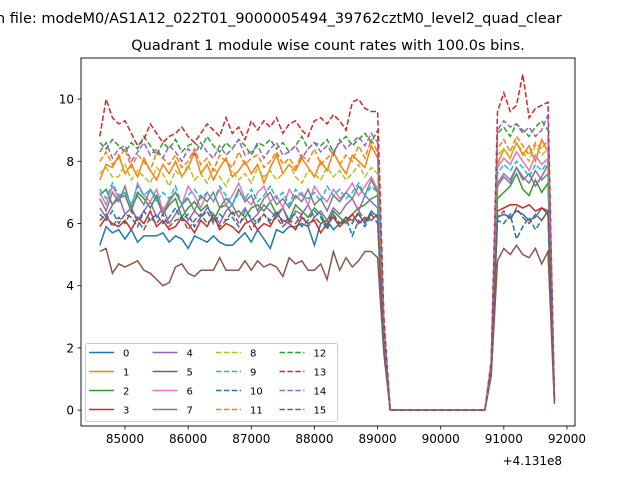 The image size is (640, 484). I want to click on legend-label: 12, so click(320, 354).